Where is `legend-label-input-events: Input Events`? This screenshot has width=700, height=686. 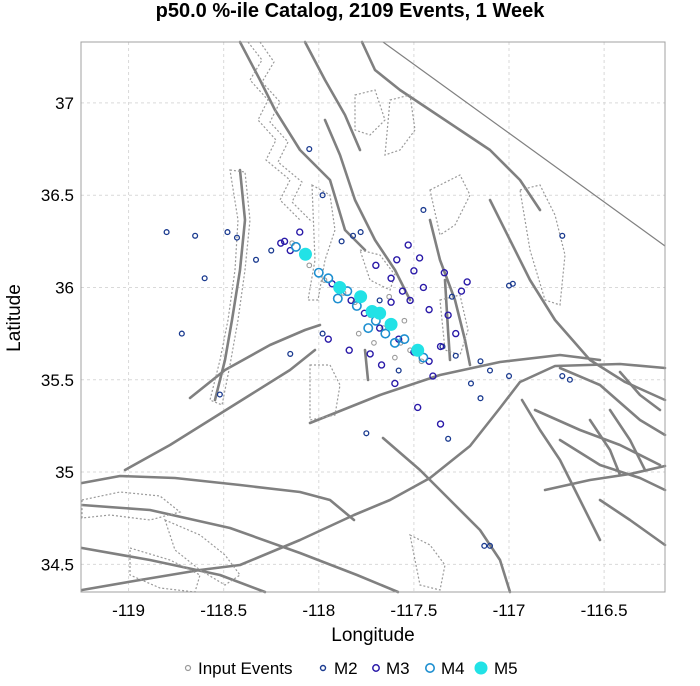 legend-label-input-events: Input Events is located at coordinates (245, 668).